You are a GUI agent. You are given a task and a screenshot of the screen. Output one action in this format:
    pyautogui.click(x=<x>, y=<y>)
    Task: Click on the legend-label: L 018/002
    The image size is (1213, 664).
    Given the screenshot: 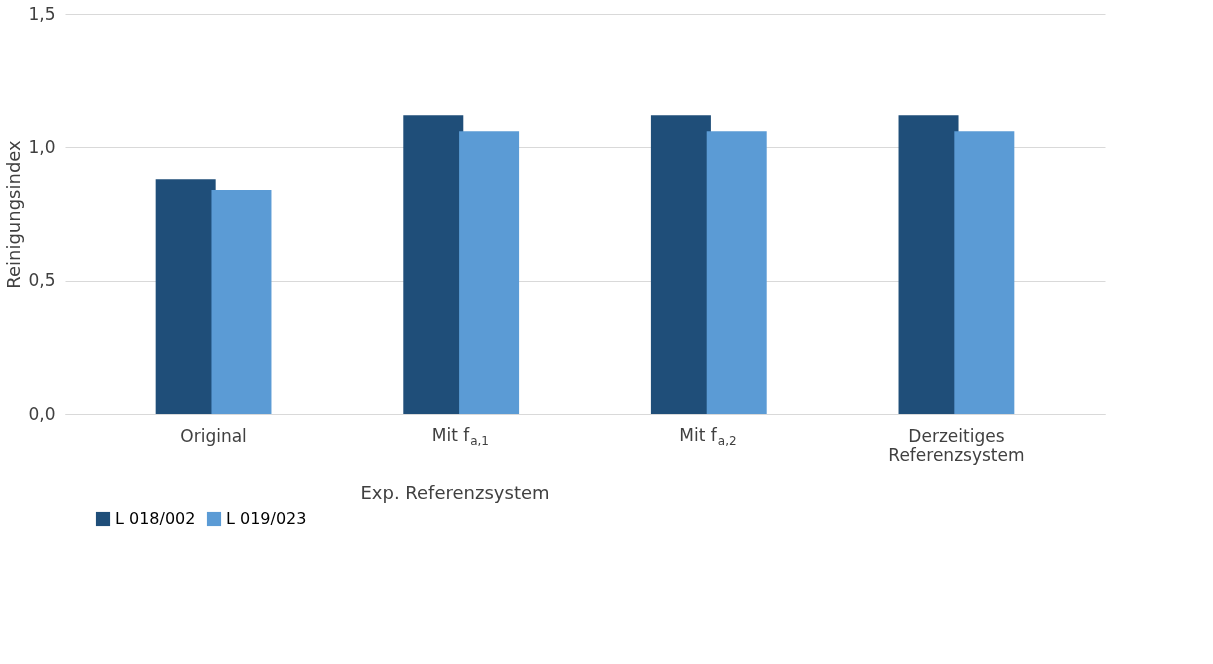 What is the action you would take?
    pyautogui.click(x=155, y=518)
    